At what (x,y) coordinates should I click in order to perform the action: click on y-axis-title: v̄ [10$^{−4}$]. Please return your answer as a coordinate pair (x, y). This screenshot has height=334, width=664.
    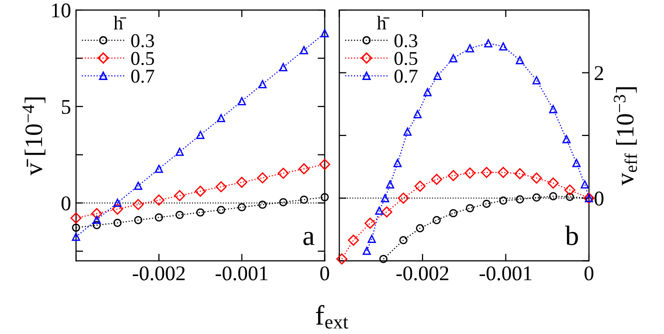
    Looking at the image, I should click on (34, 137).